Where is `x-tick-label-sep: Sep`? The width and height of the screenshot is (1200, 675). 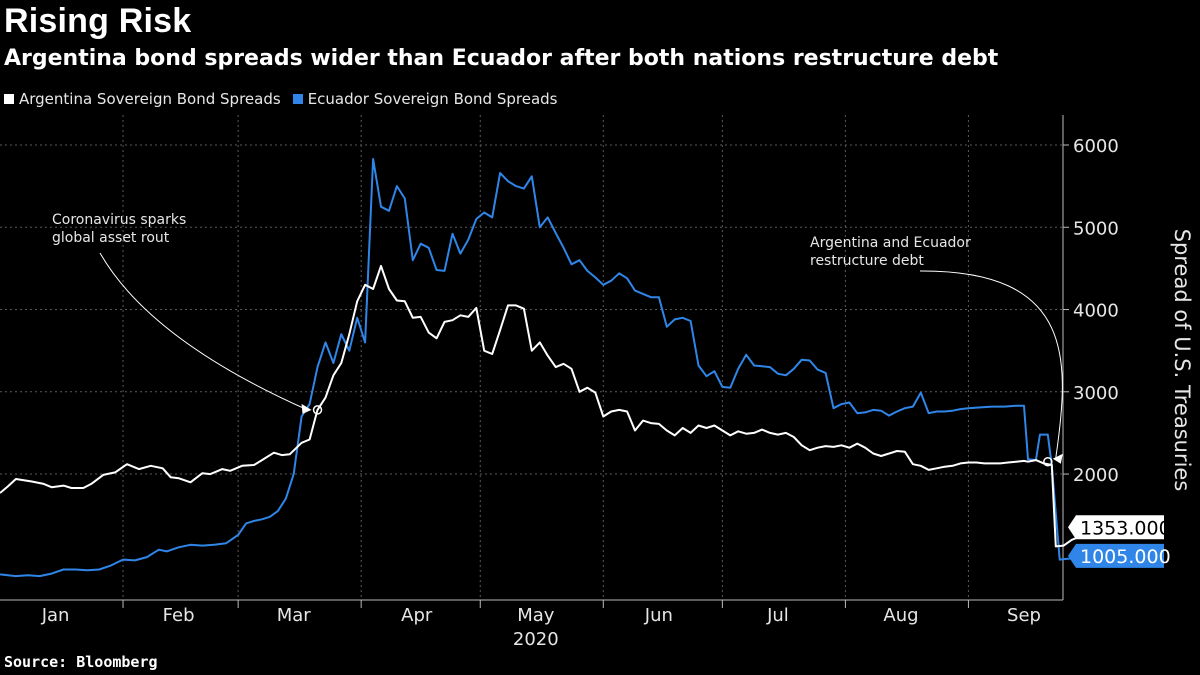
x-tick-label-sep: Sep is located at coordinates (1024, 615).